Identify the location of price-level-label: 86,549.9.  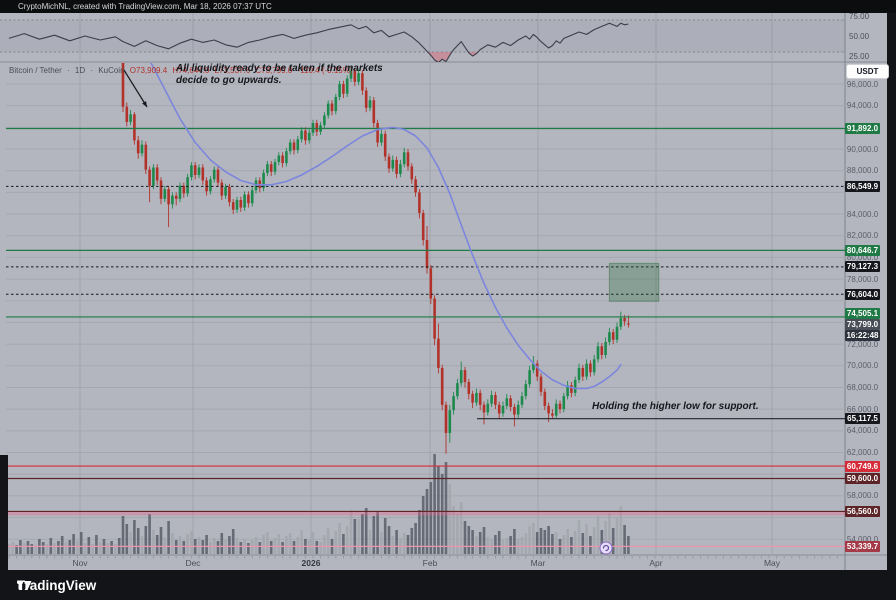
(862, 186).